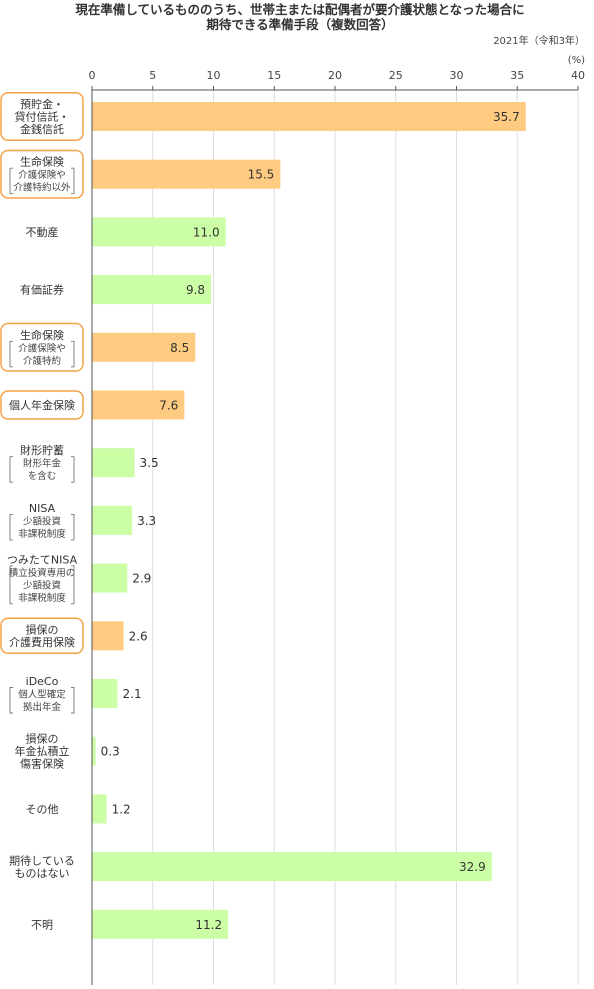 This screenshot has height=989, width=594. Describe the element at coordinates (506, 117) in the screenshot. I see `value-label: 35.7` at that location.